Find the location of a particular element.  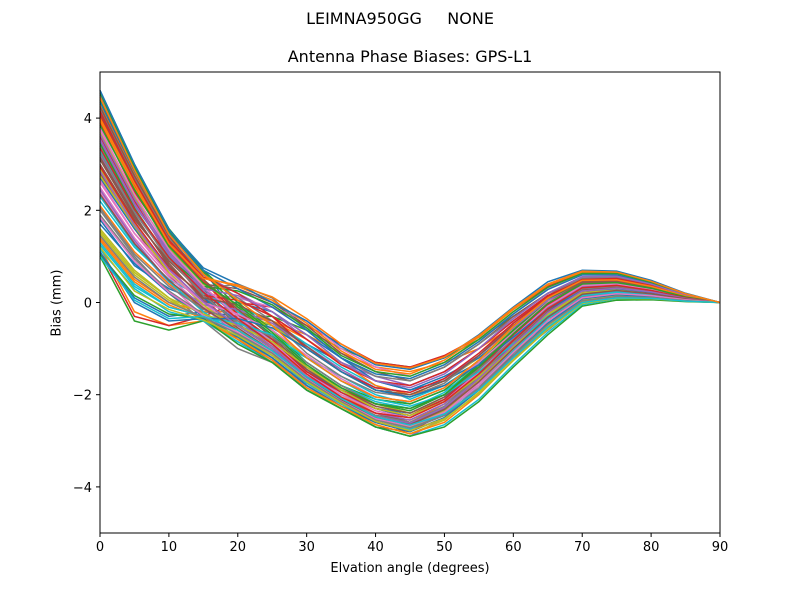

y-tick-label: 0 is located at coordinates (88, 304).